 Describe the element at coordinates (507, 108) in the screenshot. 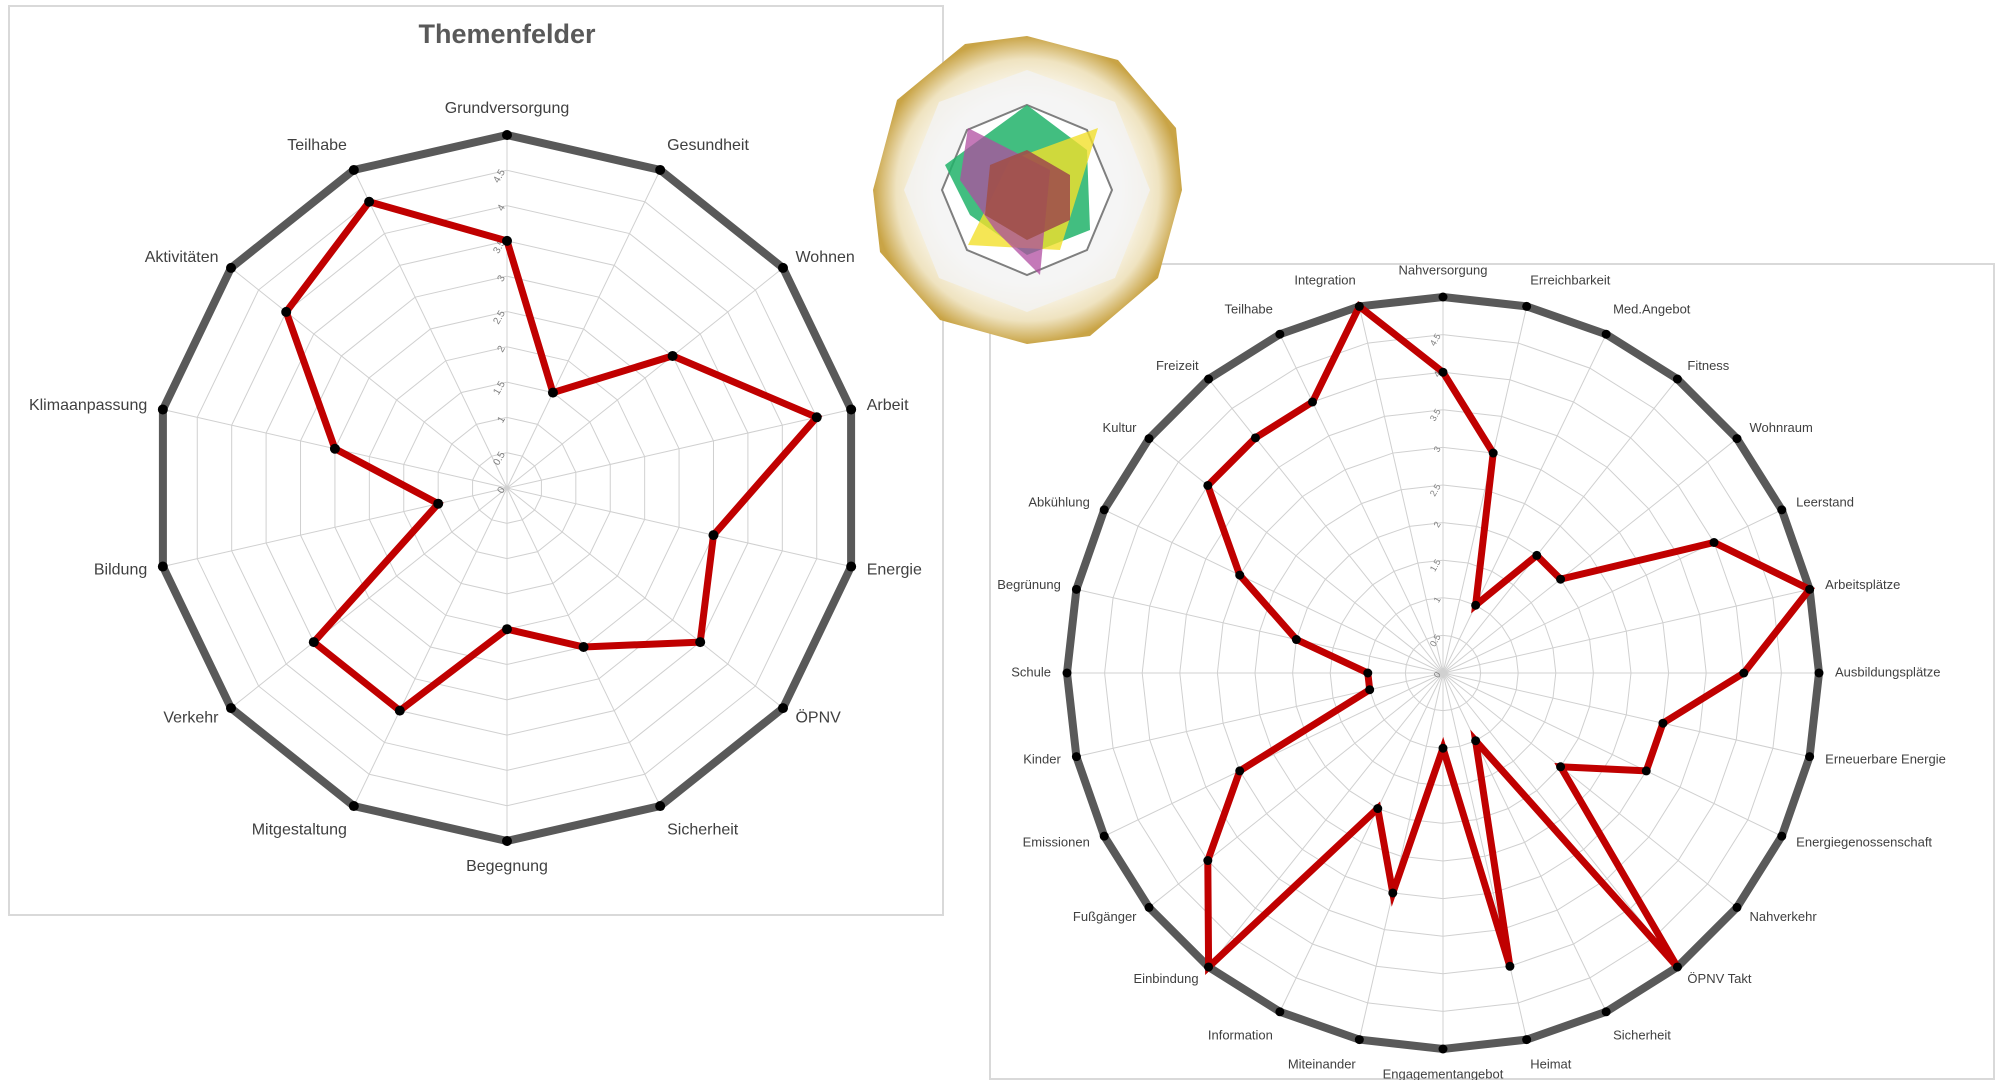

I see `category-label: Grundversorgung` at that location.